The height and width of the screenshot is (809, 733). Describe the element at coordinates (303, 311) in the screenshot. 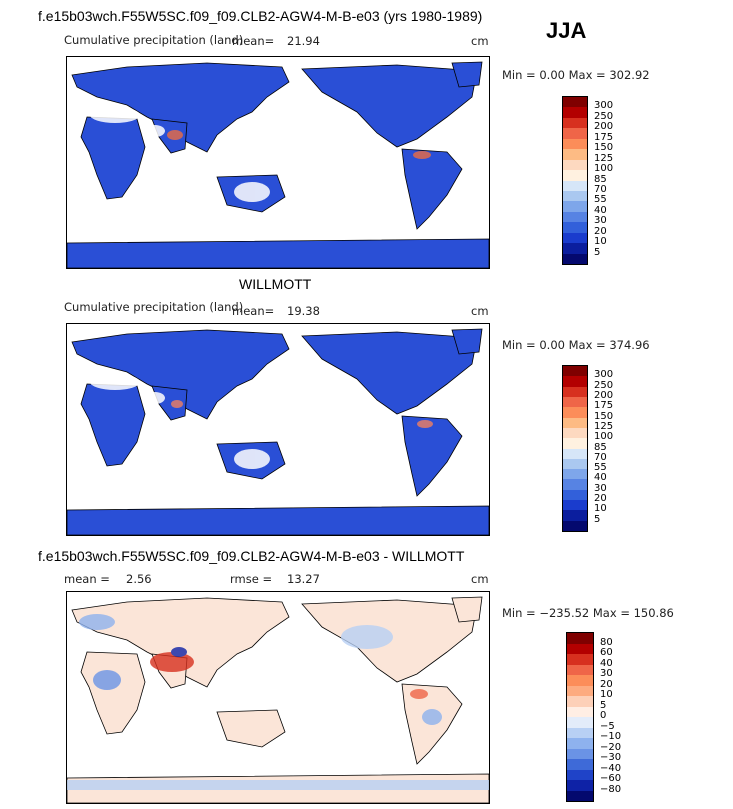

I see `panel-obs-mean-value: 19.38` at that location.